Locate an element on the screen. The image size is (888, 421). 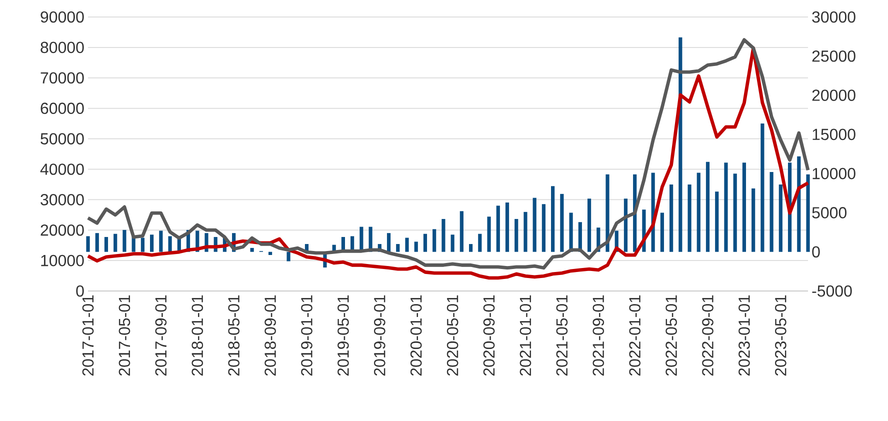
y-tick-label: 50000 is located at coordinates (62, 138).